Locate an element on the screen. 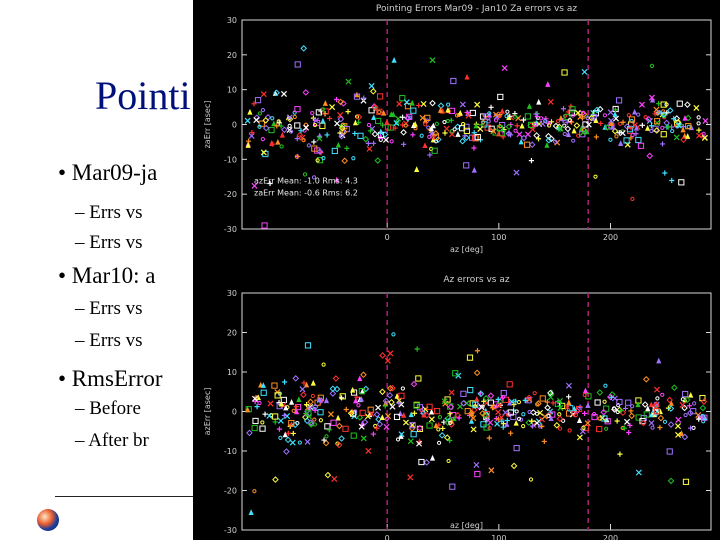 The width and height of the screenshot is (720, 540). bullet-subitem: – Errs vs is located at coordinates (109, 340).